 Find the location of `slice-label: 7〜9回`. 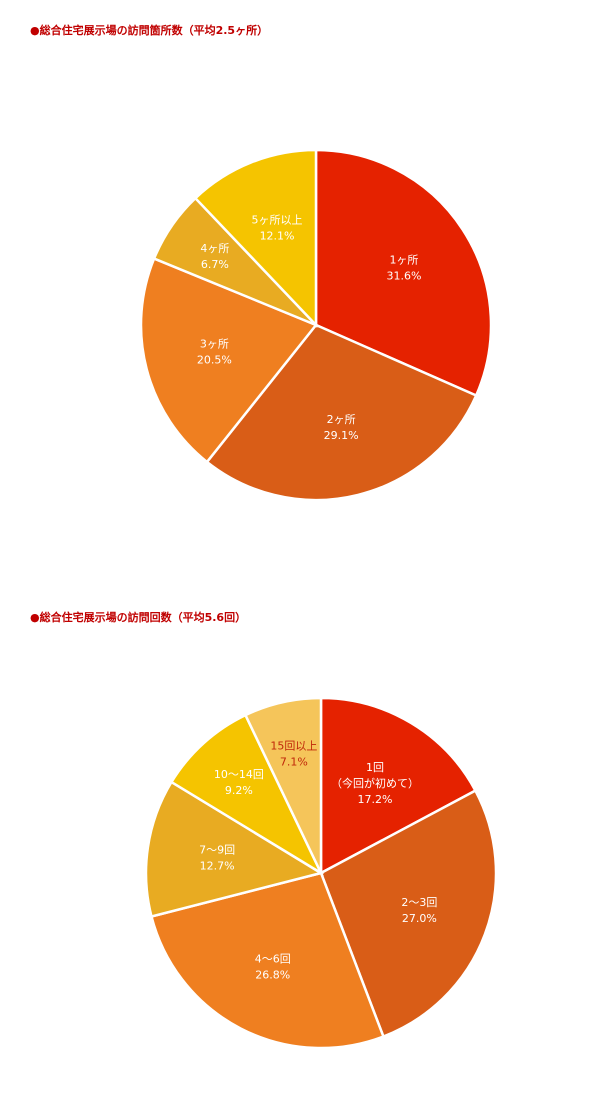

slice-label: 7〜9回 is located at coordinates (217, 850).